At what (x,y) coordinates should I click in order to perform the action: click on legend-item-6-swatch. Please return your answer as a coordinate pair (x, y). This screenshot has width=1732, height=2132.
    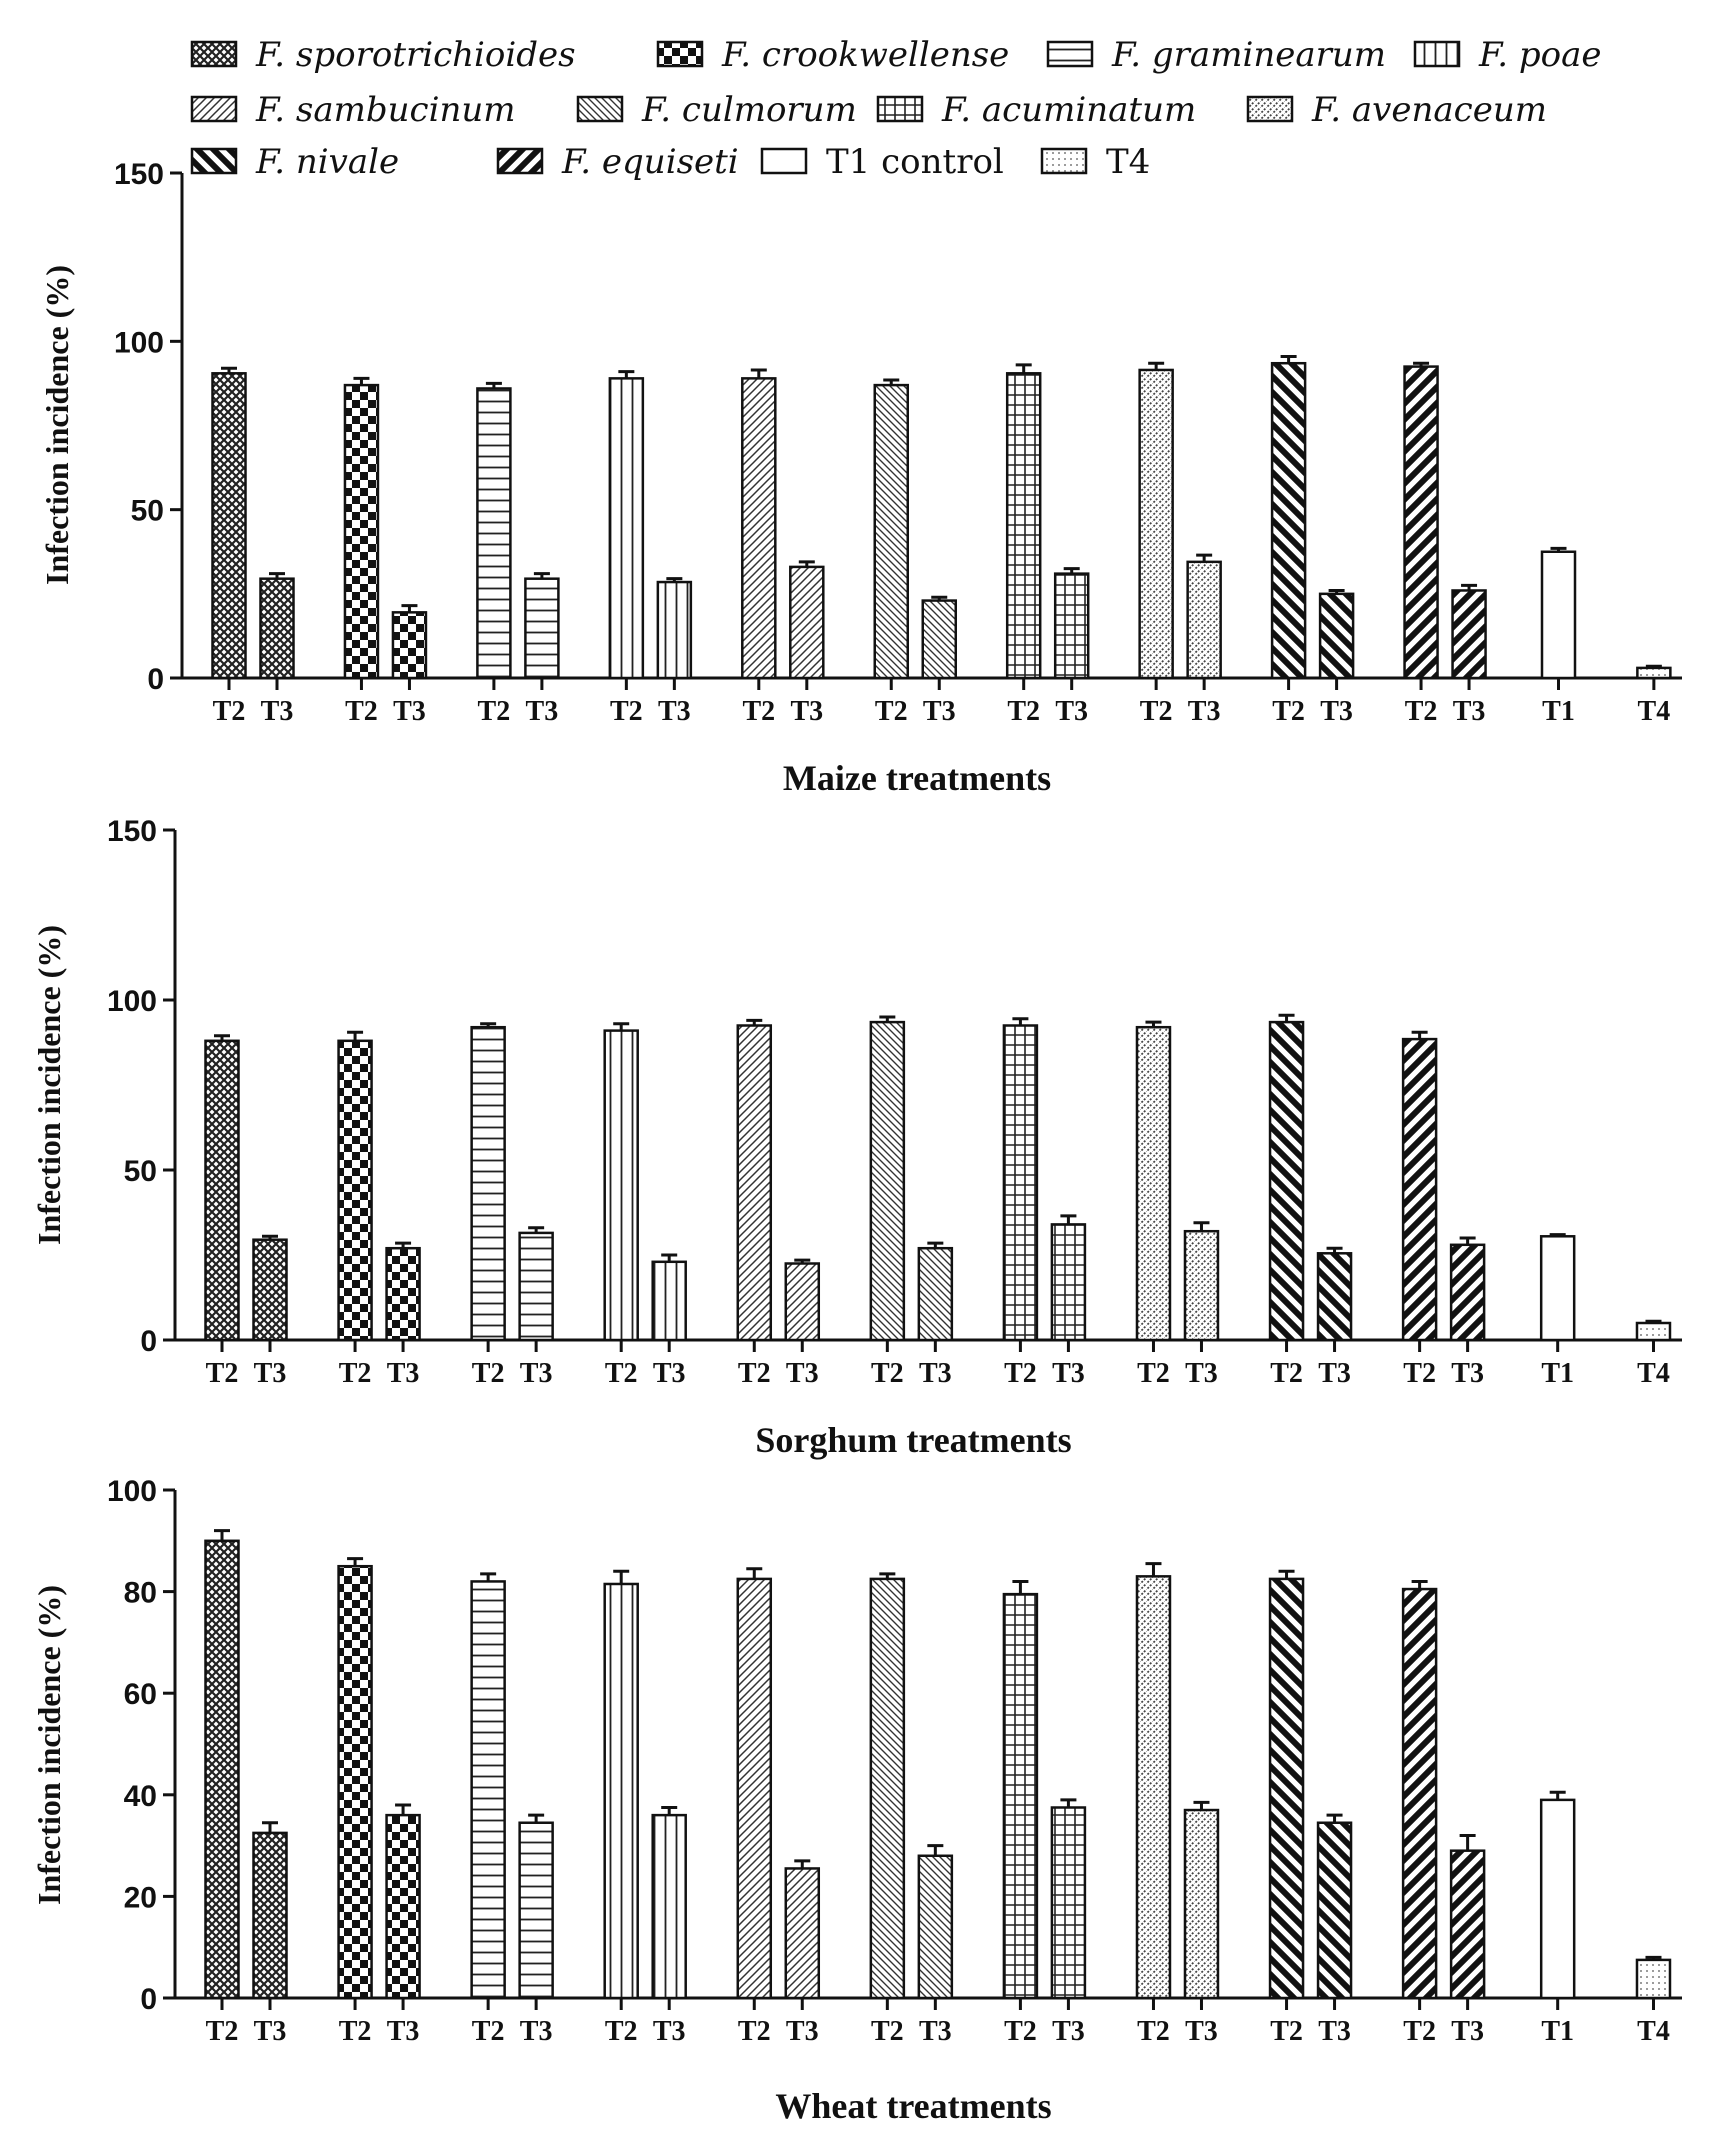
    Looking at the image, I should click on (900, 109).